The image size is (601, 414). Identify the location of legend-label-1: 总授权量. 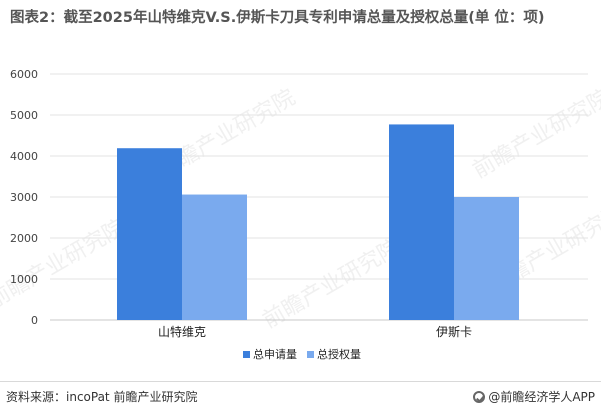
(339, 354).